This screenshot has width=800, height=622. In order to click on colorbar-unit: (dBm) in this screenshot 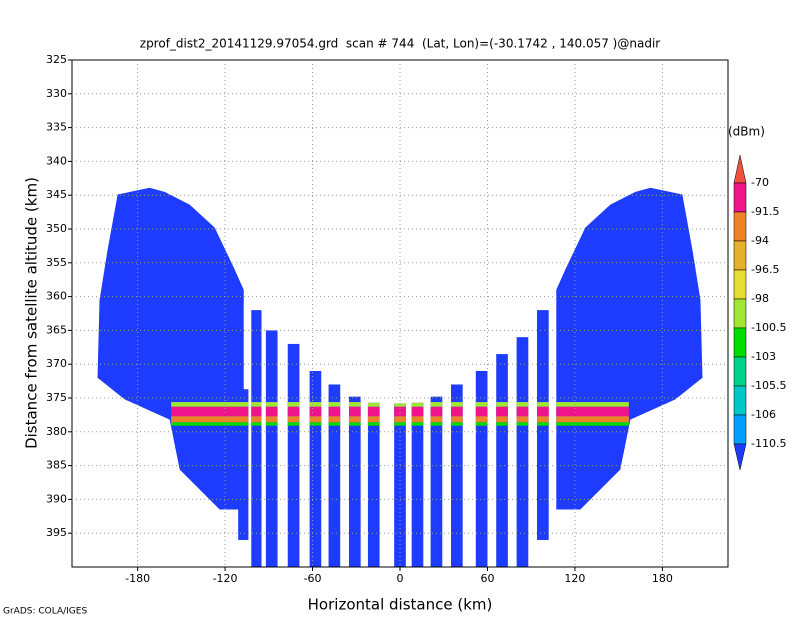, I will do `click(746, 132)`.